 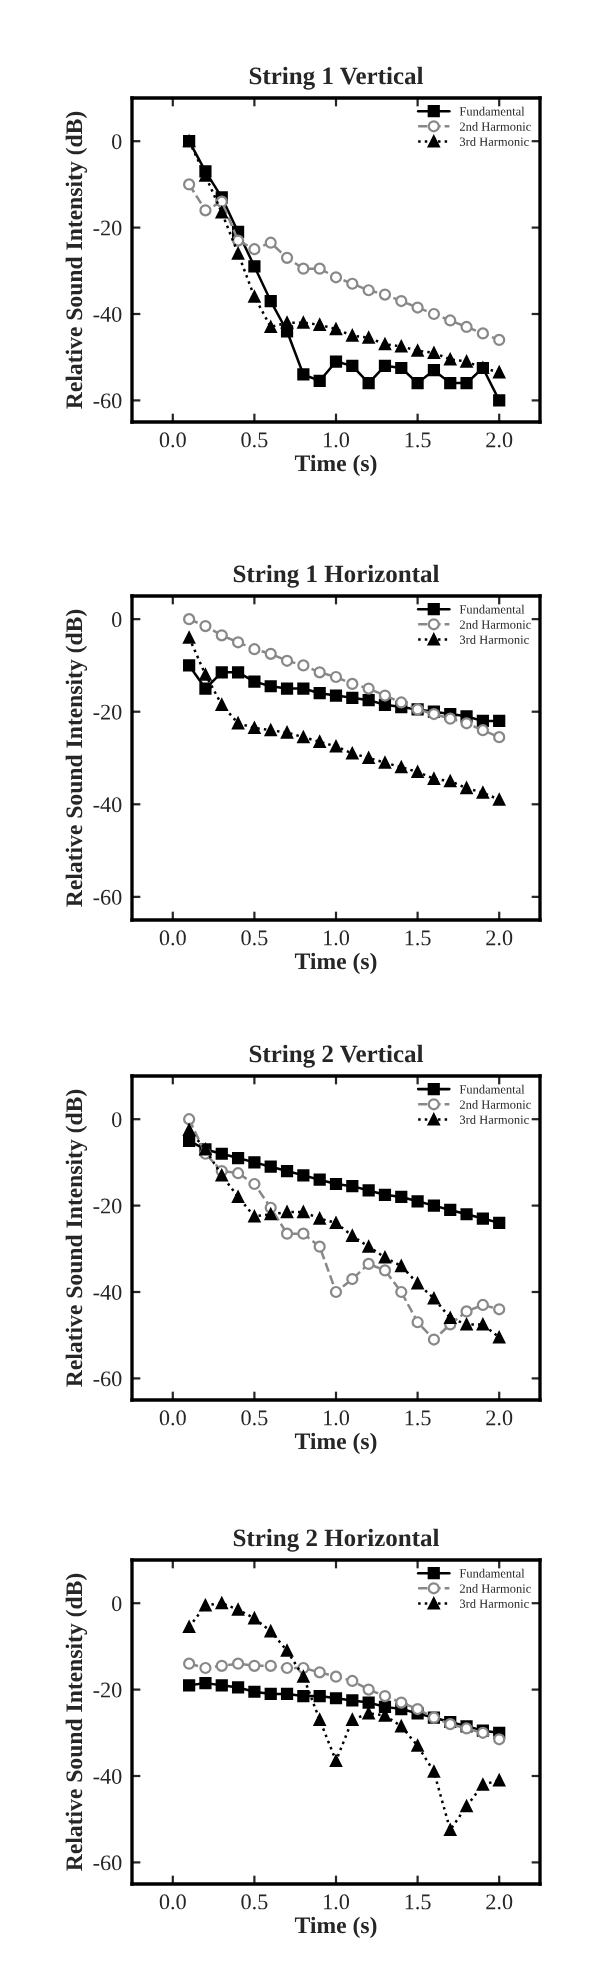 I want to click on chart-title: String 1 Horizontal, so click(x=336, y=576).